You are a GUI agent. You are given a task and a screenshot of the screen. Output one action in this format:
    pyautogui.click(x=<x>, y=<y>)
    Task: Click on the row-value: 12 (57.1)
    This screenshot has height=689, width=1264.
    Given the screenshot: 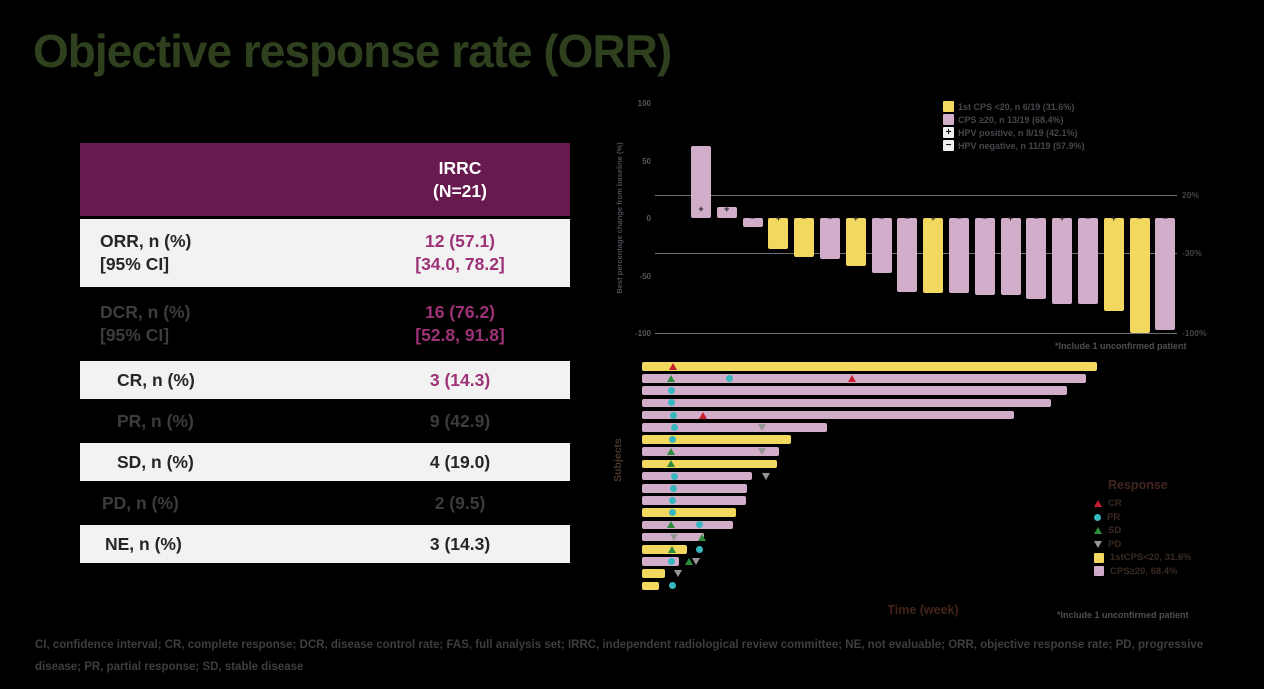 What is the action you would take?
    pyautogui.click(x=460, y=241)
    